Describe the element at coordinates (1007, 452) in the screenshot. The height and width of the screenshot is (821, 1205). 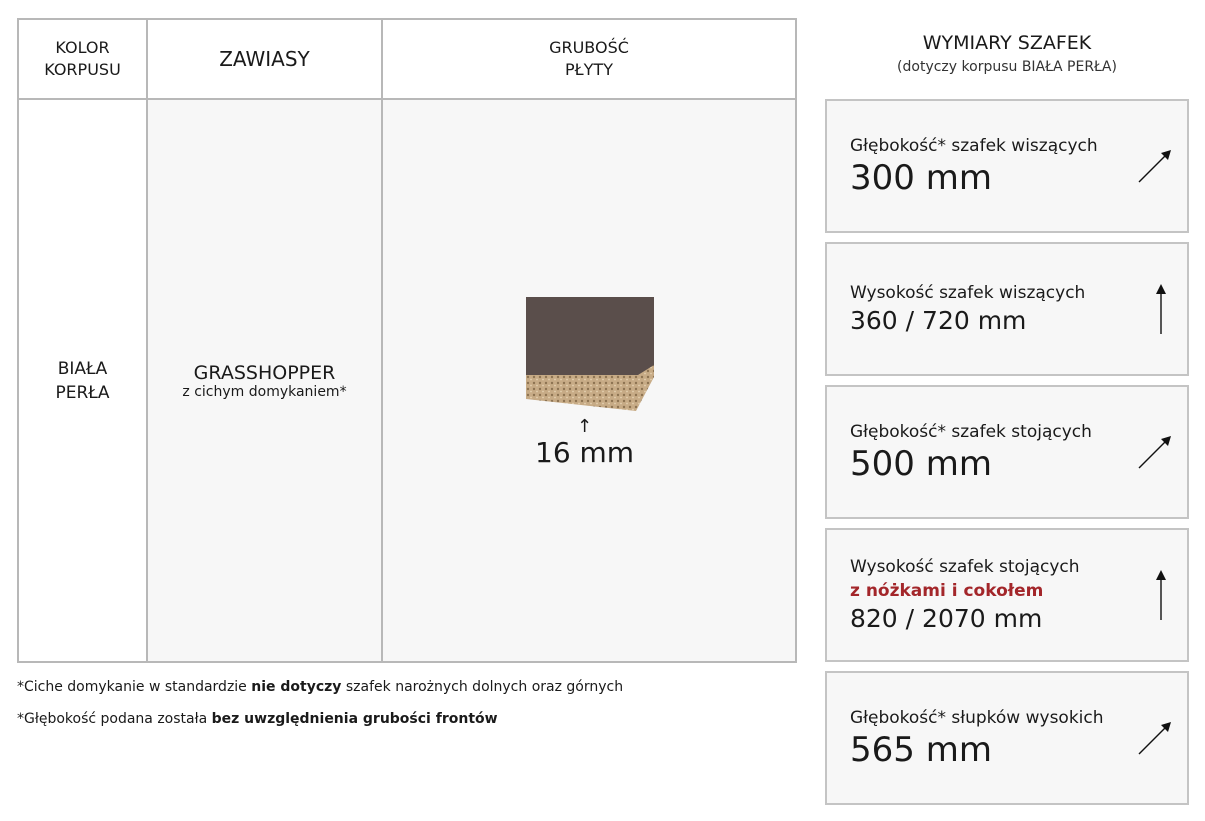
I see `dimension-card: Głębokość* szafek stojących 500 mm` at that location.